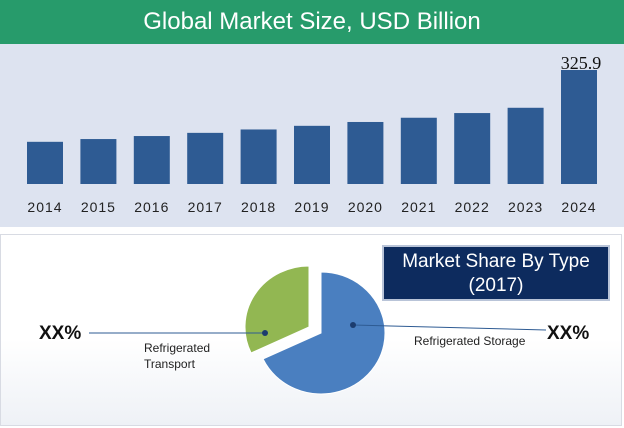  What do you see at coordinates (496, 273) in the screenshot?
I see `pie-title-box: Market Share By Type (2017)` at bounding box center [496, 273].